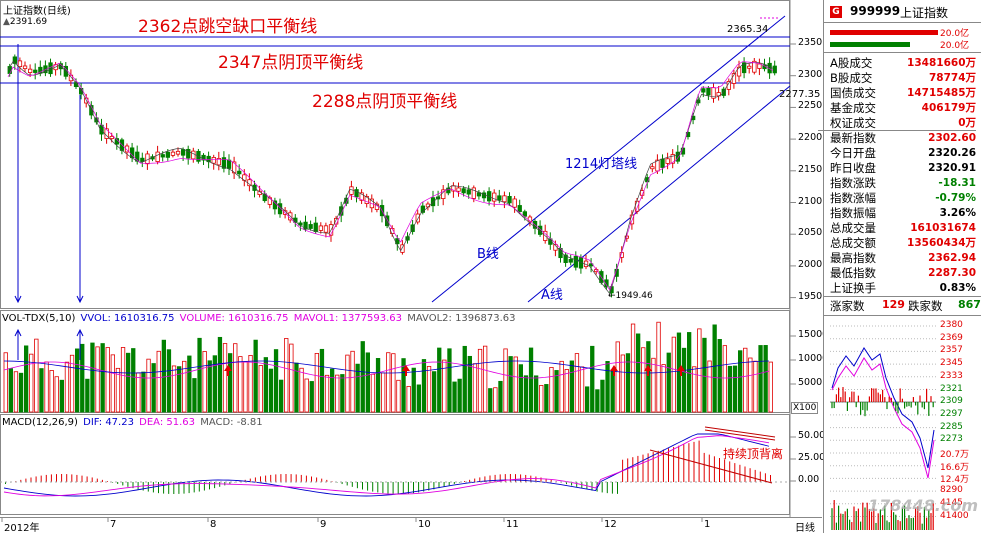 The image size is (981, 534). I want to click on divergence-note: 持续顶背离, so click(753, 454).